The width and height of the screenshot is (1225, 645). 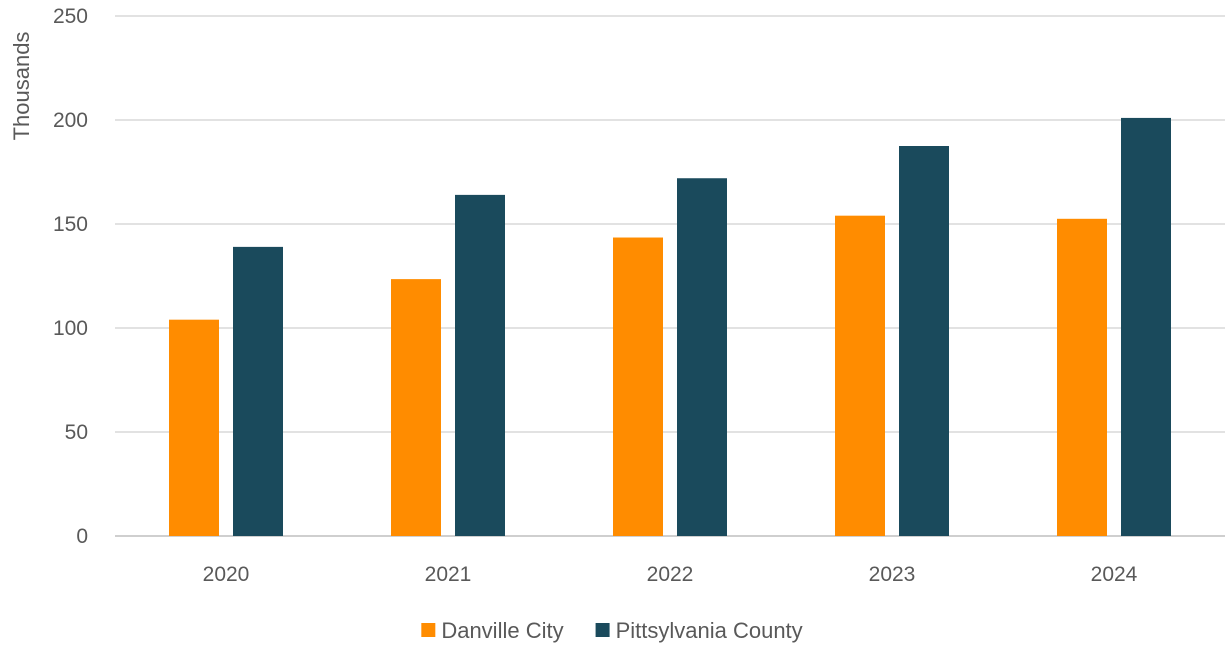 What do you see at coordinates (1114, 574) in the screenshot?
I see `x-tick-label: 2024` at bounding box center [1114, 574].